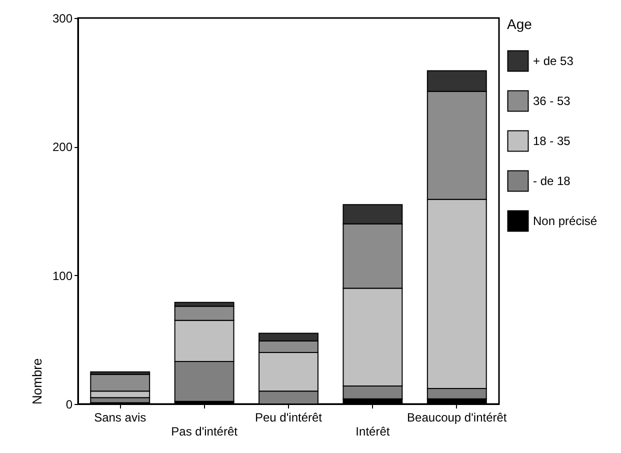 The width and height of the screenshot is (621, 453). I want to click on x-tick-label: Pas d'intérêt, so click(204, 431).